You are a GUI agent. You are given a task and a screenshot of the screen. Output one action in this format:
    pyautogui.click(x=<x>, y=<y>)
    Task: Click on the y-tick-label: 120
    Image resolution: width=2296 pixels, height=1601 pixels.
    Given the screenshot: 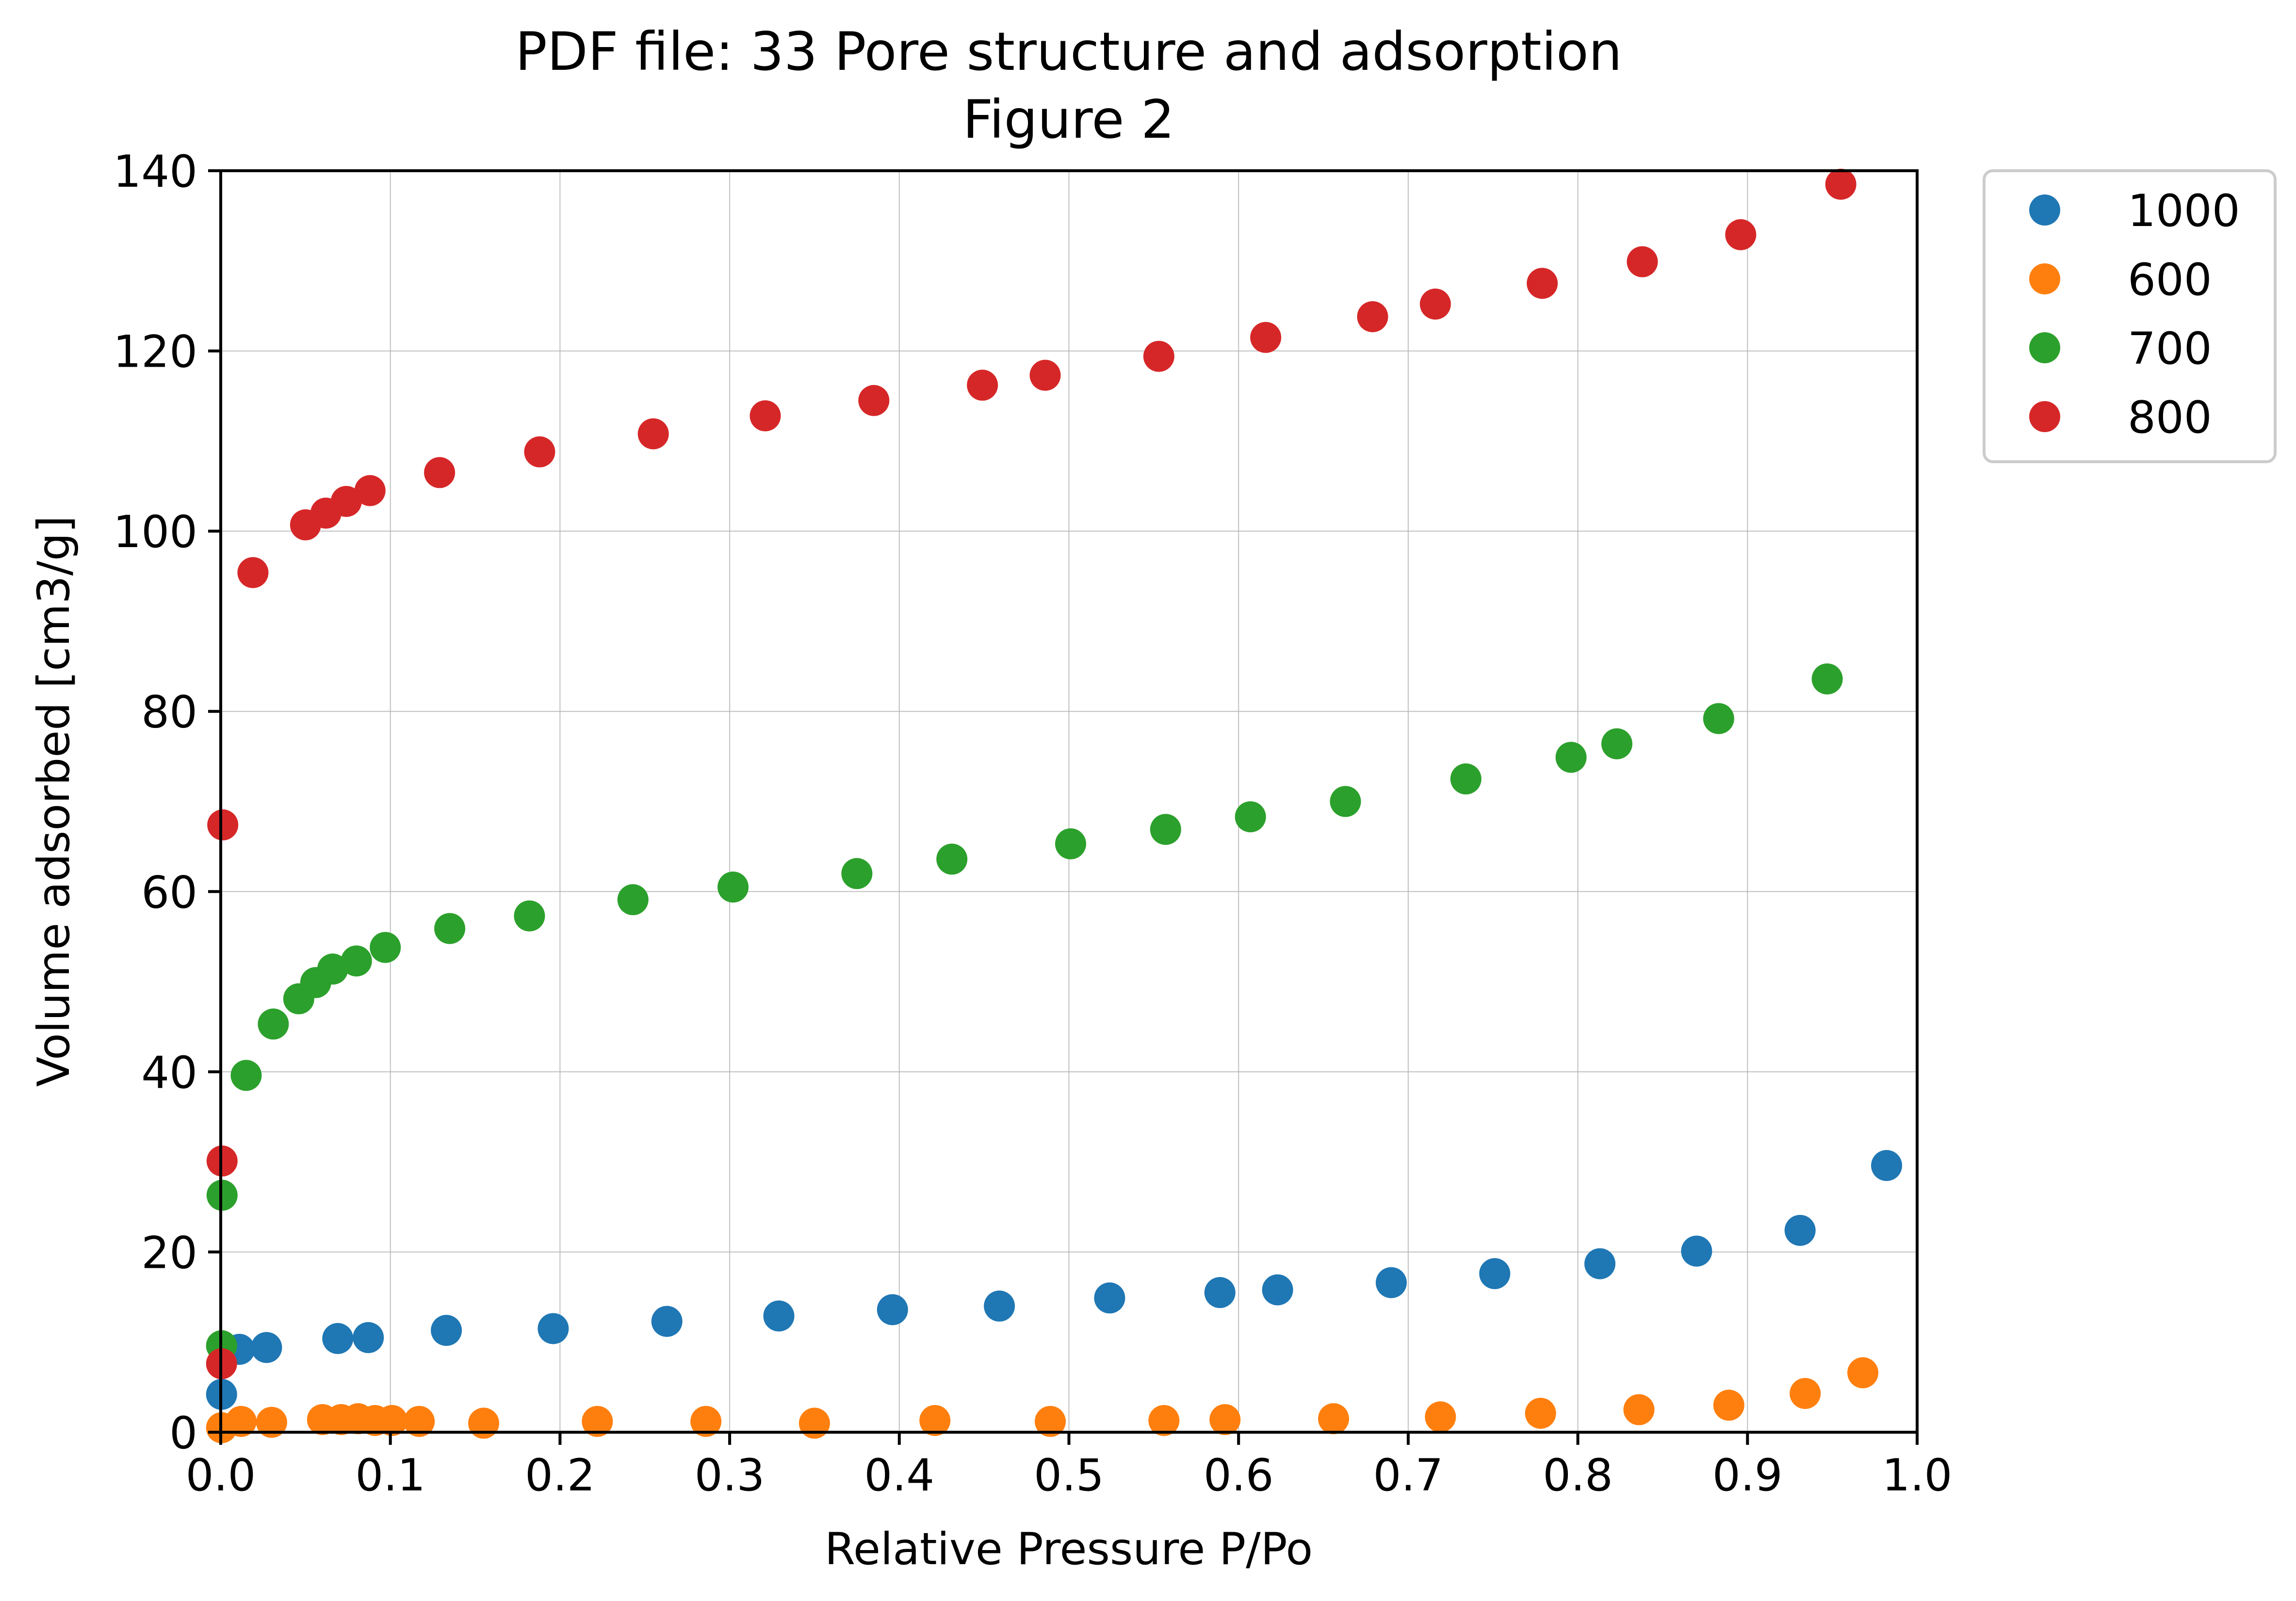 What is the action you would take?
    pyautogui.click(x=155, y=353)
    